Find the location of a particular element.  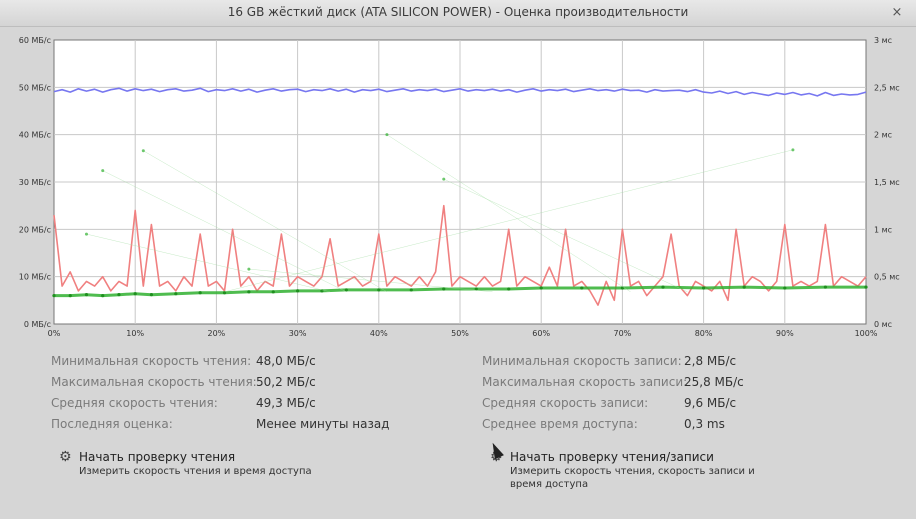

y-right-tick-label: 2,5 мс is located at coordinates (887, 87).